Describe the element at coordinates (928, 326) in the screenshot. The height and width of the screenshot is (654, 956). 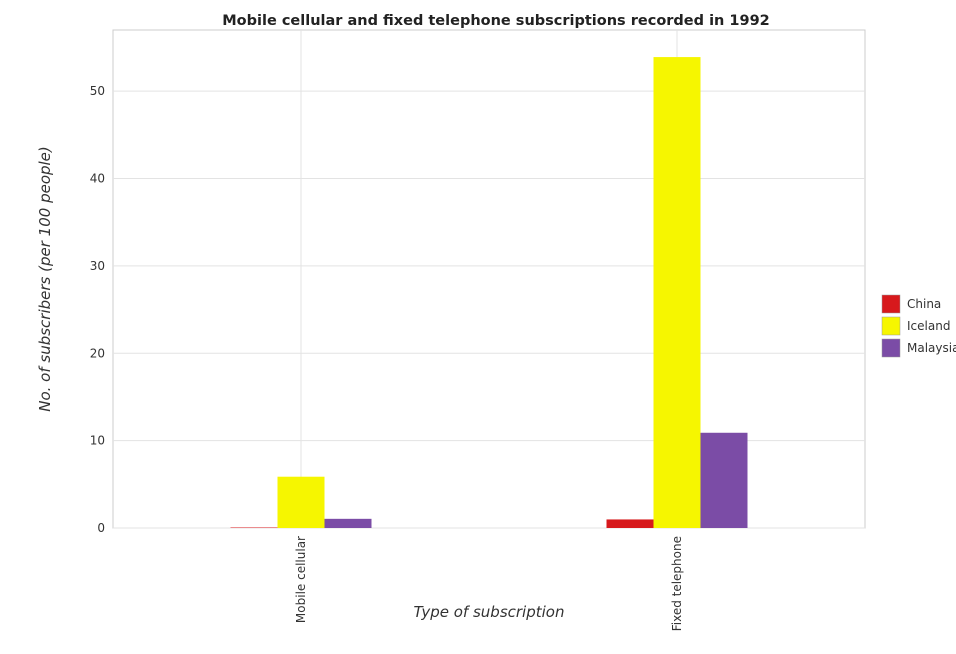
I see `legend-label-iceland: Iceland` at that location.